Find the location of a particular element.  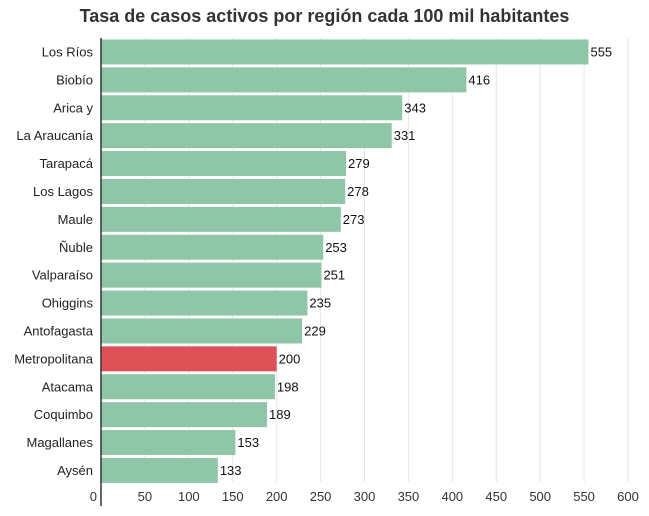

category-label: Aysén is located at coordinates (75, 470).